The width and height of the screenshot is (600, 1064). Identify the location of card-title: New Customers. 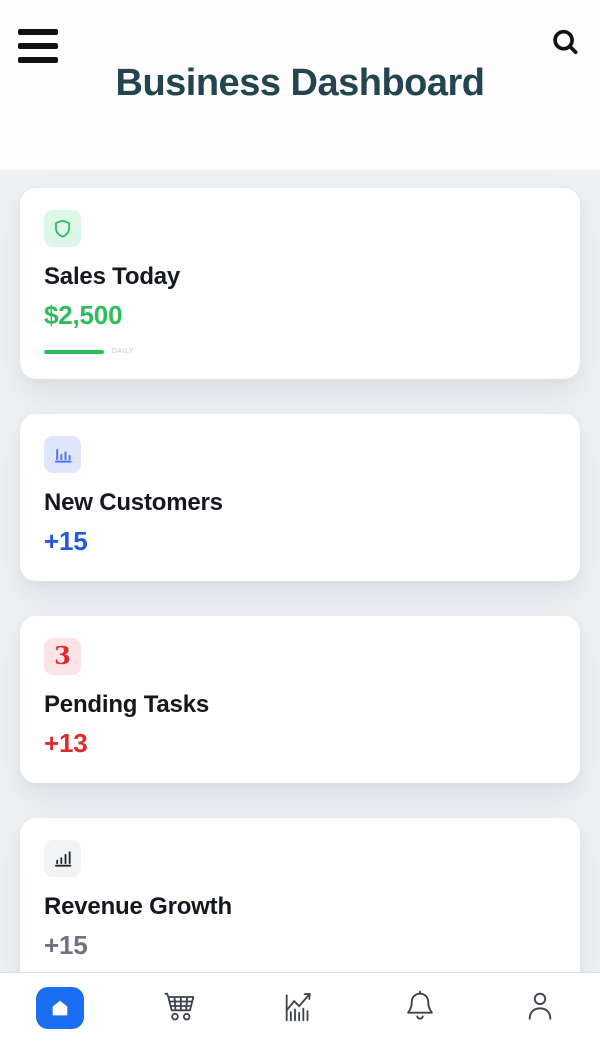
(133, 502).